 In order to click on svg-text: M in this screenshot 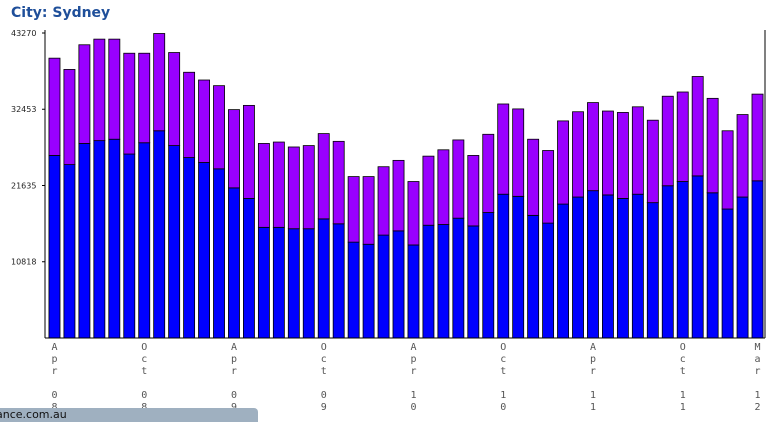, I will do `click(758, 347)`.